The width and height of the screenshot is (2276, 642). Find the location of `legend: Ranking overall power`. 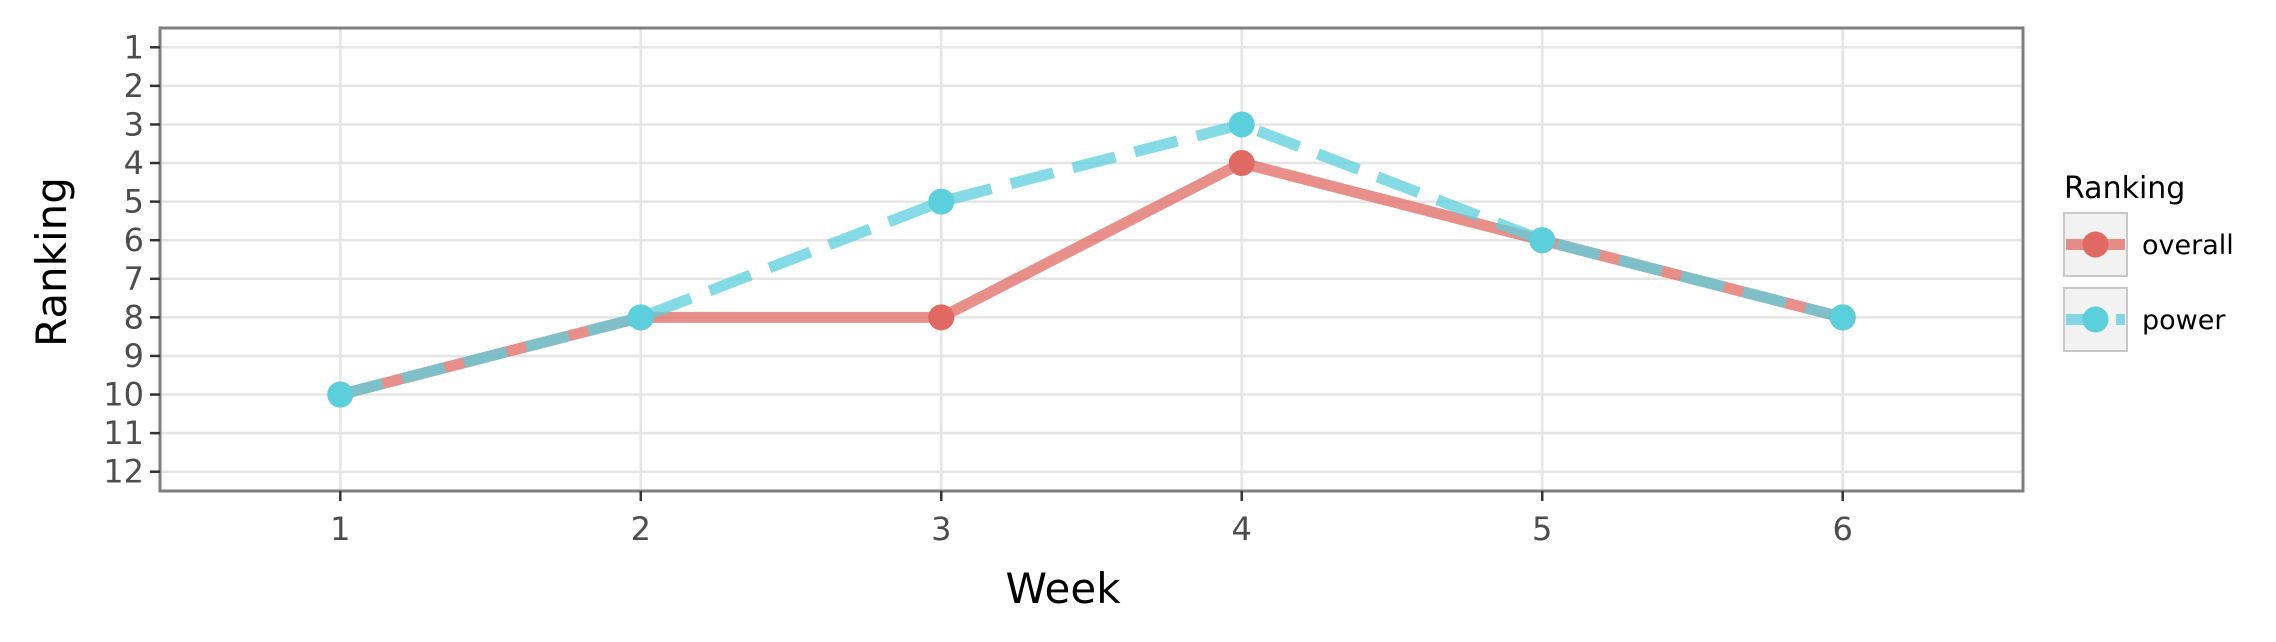

legend: Ranking overall power is located at coordinates (2148, 261).